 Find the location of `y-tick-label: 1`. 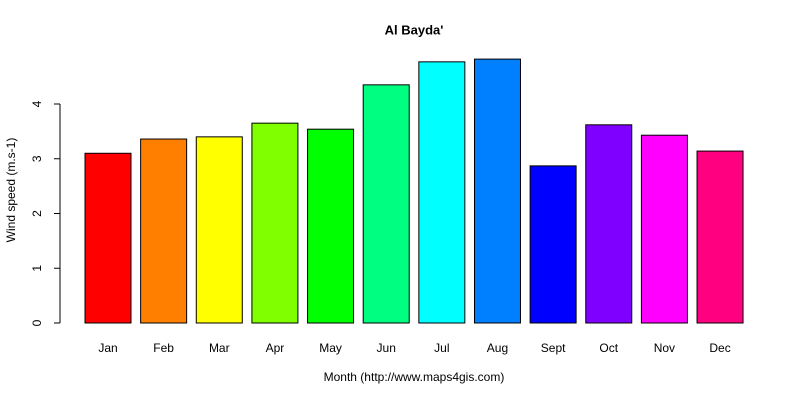

y-tick-label: 1 is located at coordinates (37, 268).